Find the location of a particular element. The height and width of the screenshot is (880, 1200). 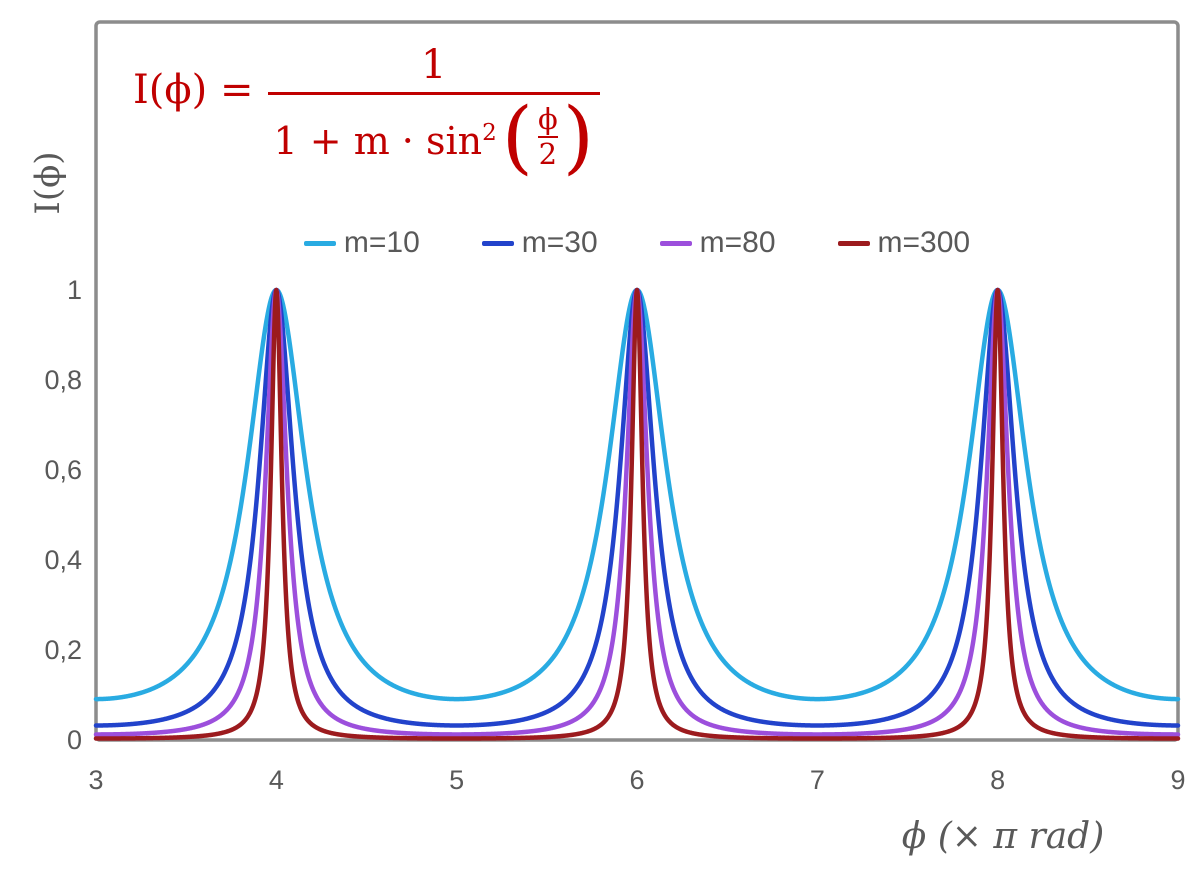

y-tick-label: 0,2 is located at coordinates (63, 650).